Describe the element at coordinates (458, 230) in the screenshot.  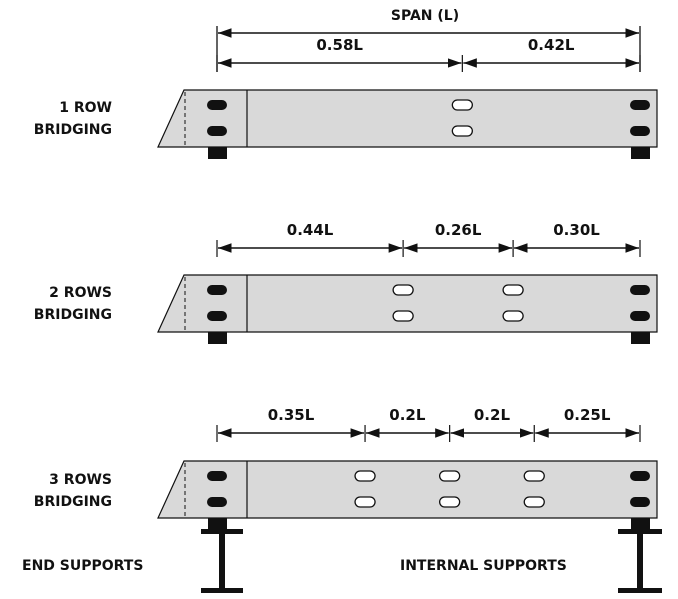
I see `segment-label-2: 0.26L` at that location.